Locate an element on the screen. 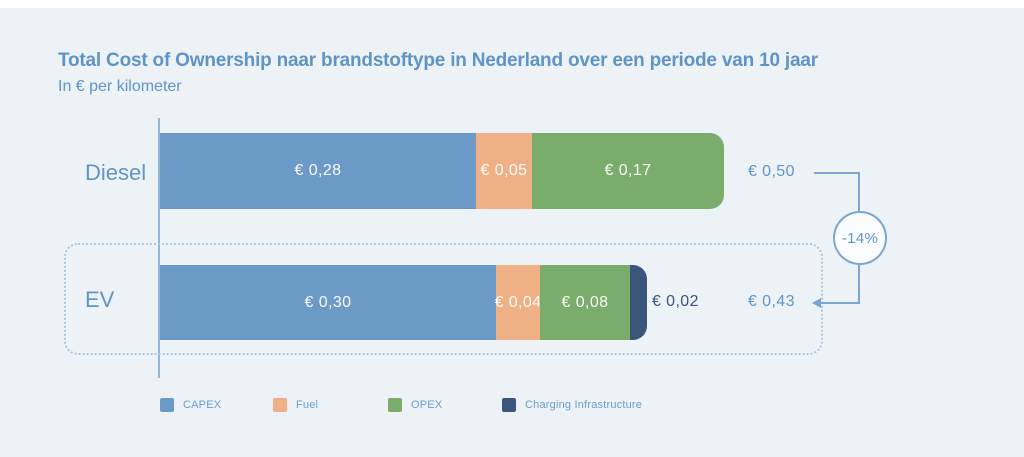 The height and width of the screenshot is (457, 1024). legend-item-opex: OPEX is located at coordinates (415, 405).